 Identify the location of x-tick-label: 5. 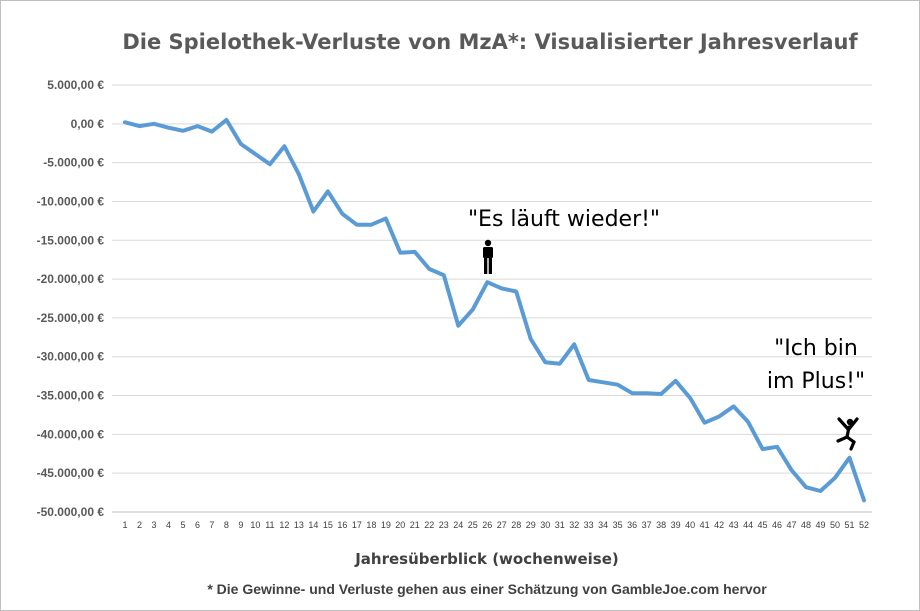
(182, 525).